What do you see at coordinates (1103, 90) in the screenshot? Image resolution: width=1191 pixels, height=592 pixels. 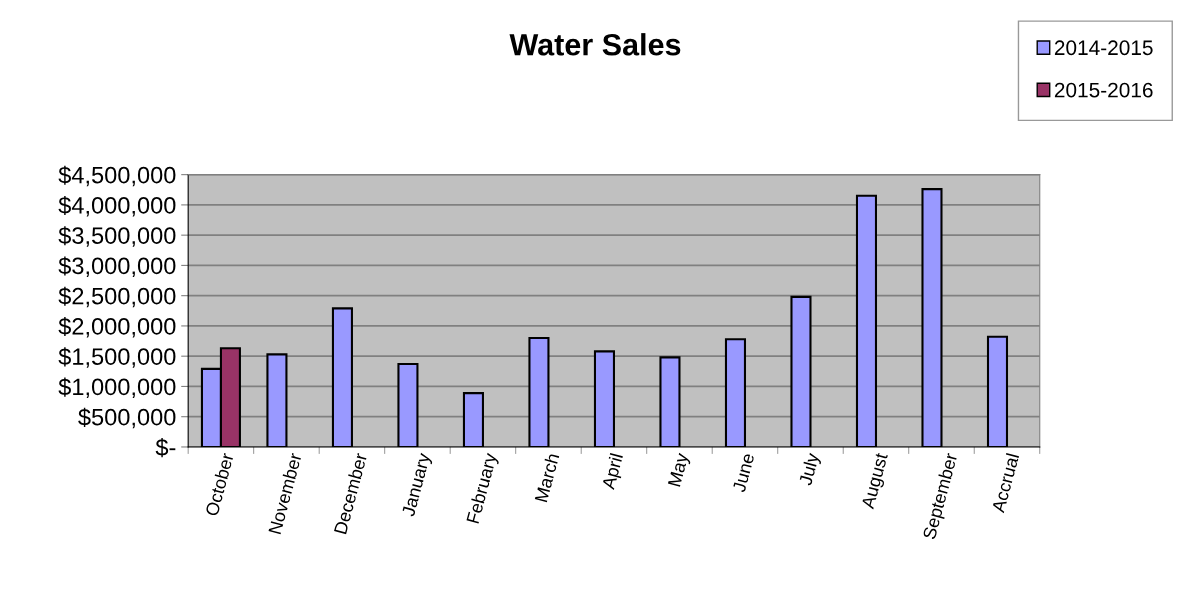 I see `legend-label: 2015-2016` at bounding box center [1103, 90].